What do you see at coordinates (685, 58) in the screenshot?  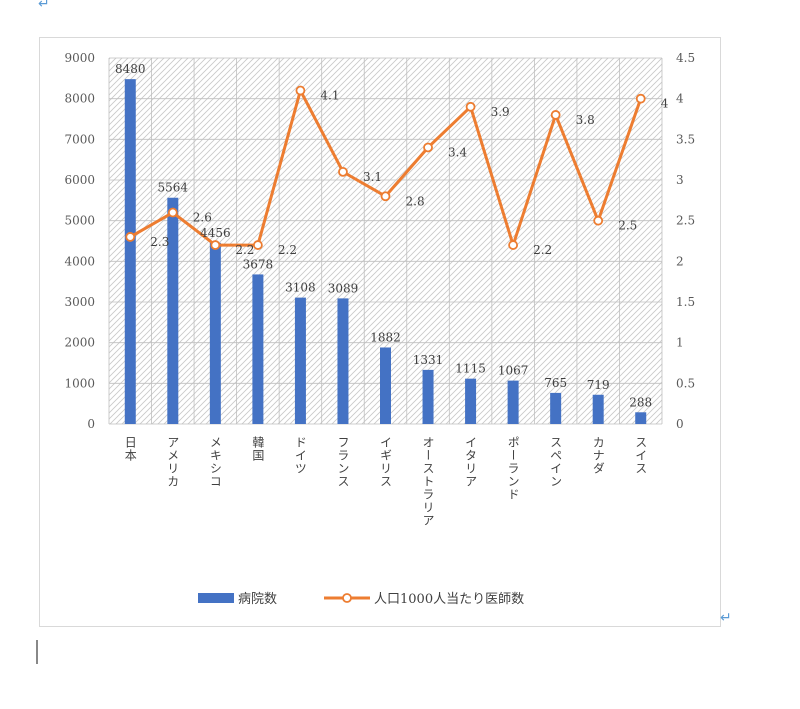 I see `y-right-tick-label: 4.5` at bounding box center [685, 58].